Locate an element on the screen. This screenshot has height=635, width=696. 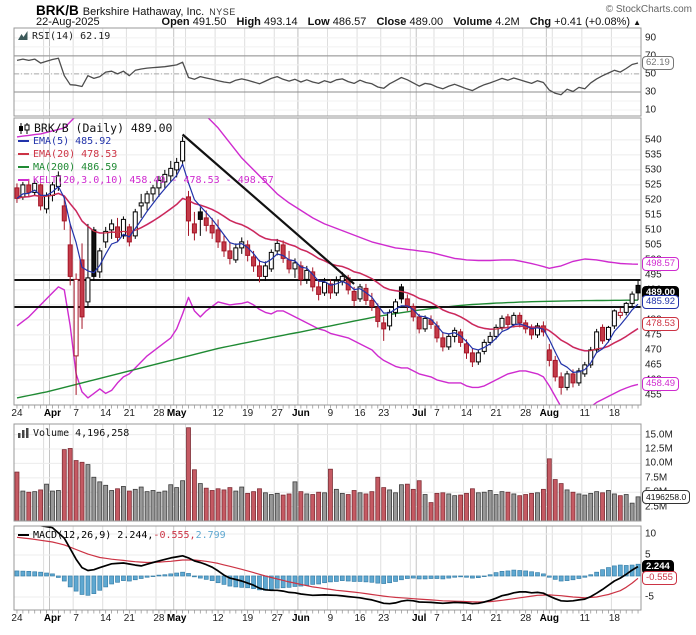
volume-bars-icon is located at coordinates (23, 433).